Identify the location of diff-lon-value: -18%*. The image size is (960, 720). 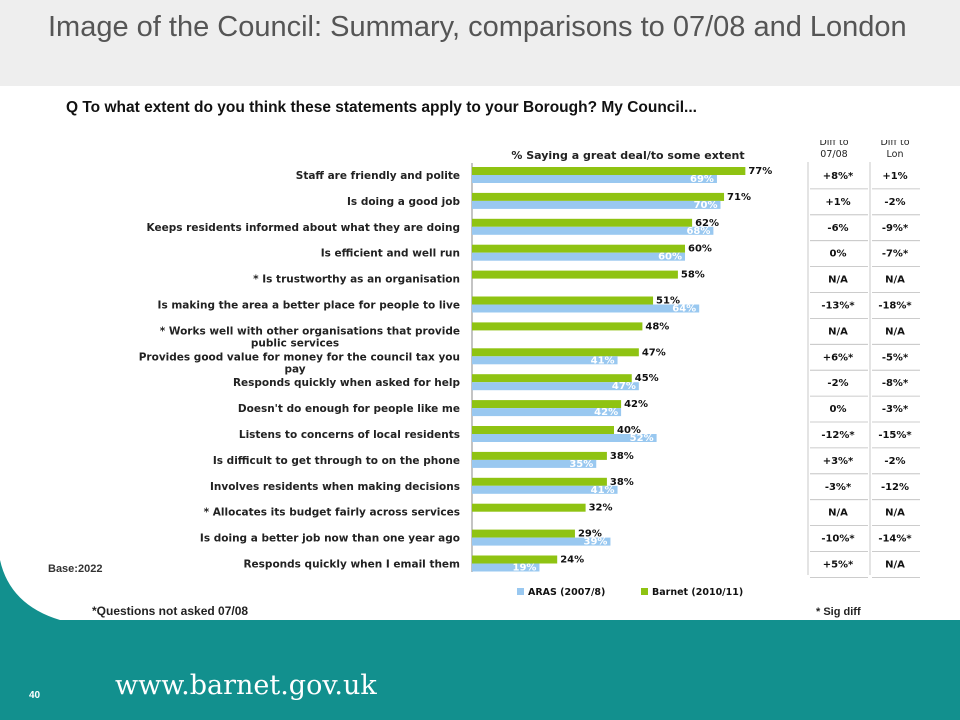
(895, 306).